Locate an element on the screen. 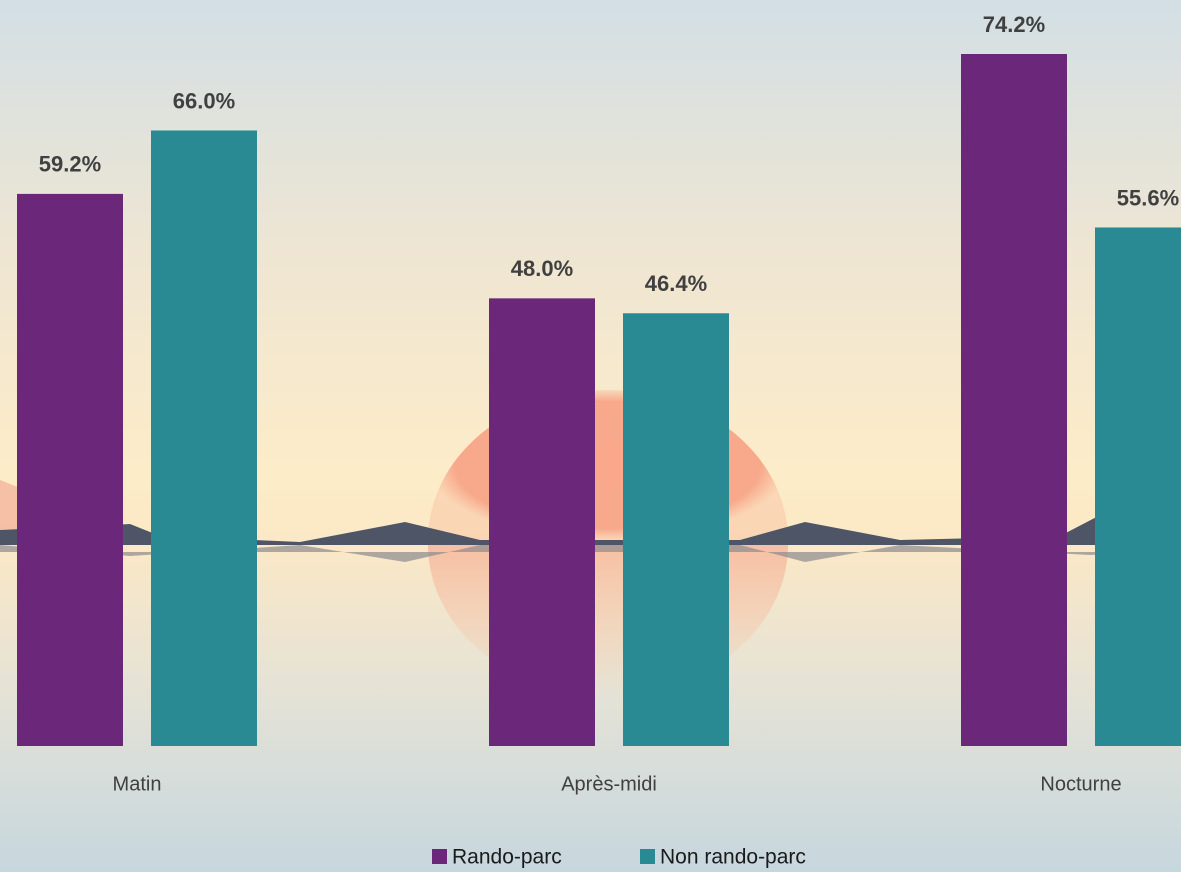  data-label: 46.4% is located at coordinates (676, 283).